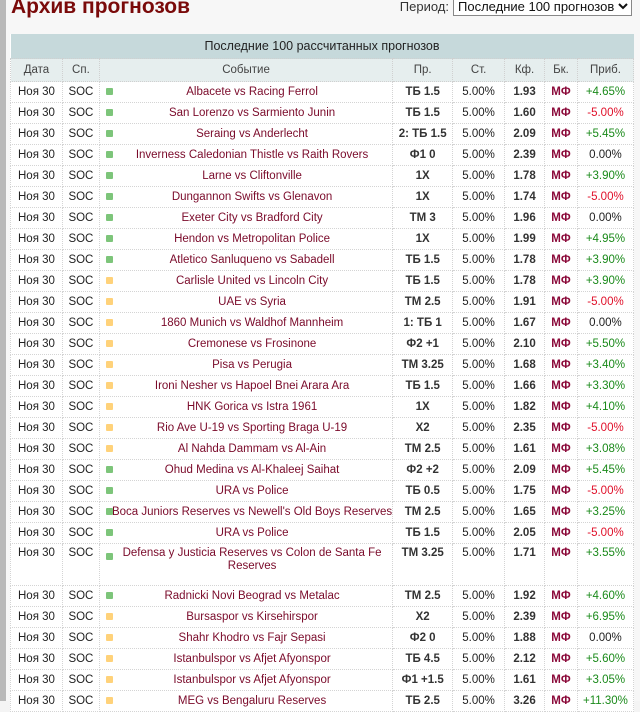 This screenshot has width=640, height=712. What do you see at coordinates (252, 406) in the screenshot?
I see `event-link: HNK Gorica vs Istra 1961` at bounding box center [252, 406].